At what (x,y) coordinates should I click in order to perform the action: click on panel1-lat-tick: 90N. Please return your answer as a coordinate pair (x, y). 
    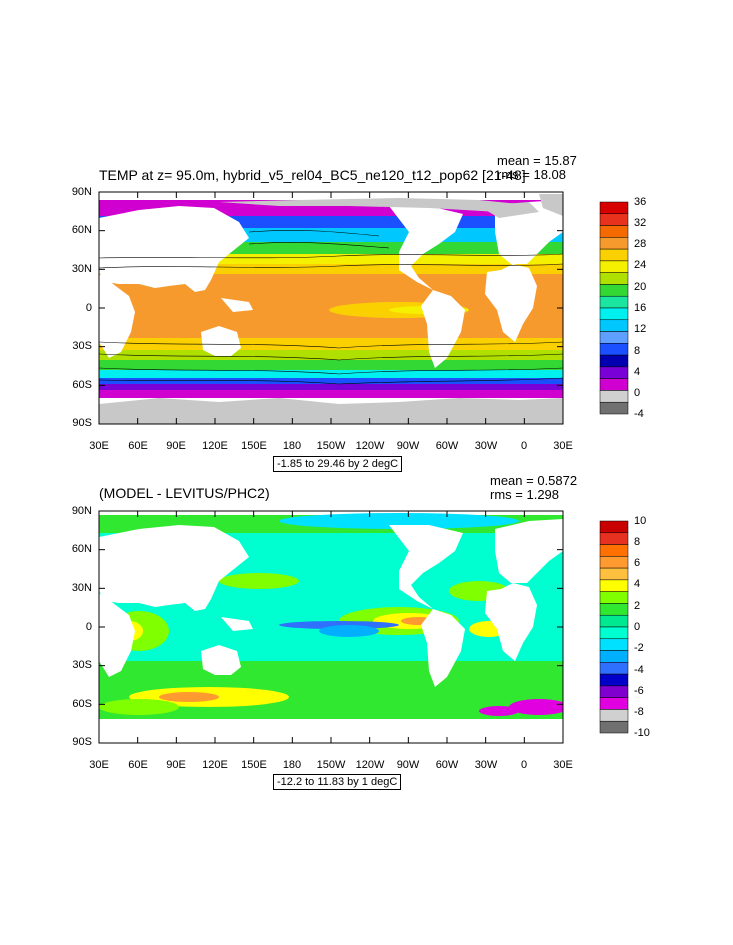
    Looking at the image, I should click on (81, 192).